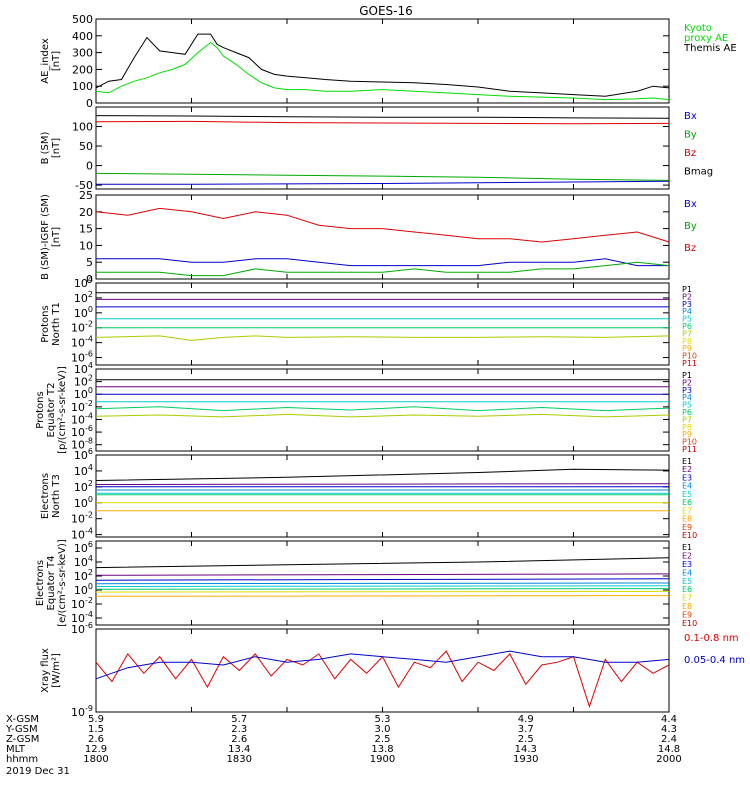  What do you see at coordinates (56, 61) in the screenshot?
I see `y-axis-label: [nT]` at bounding box center [56, 61].